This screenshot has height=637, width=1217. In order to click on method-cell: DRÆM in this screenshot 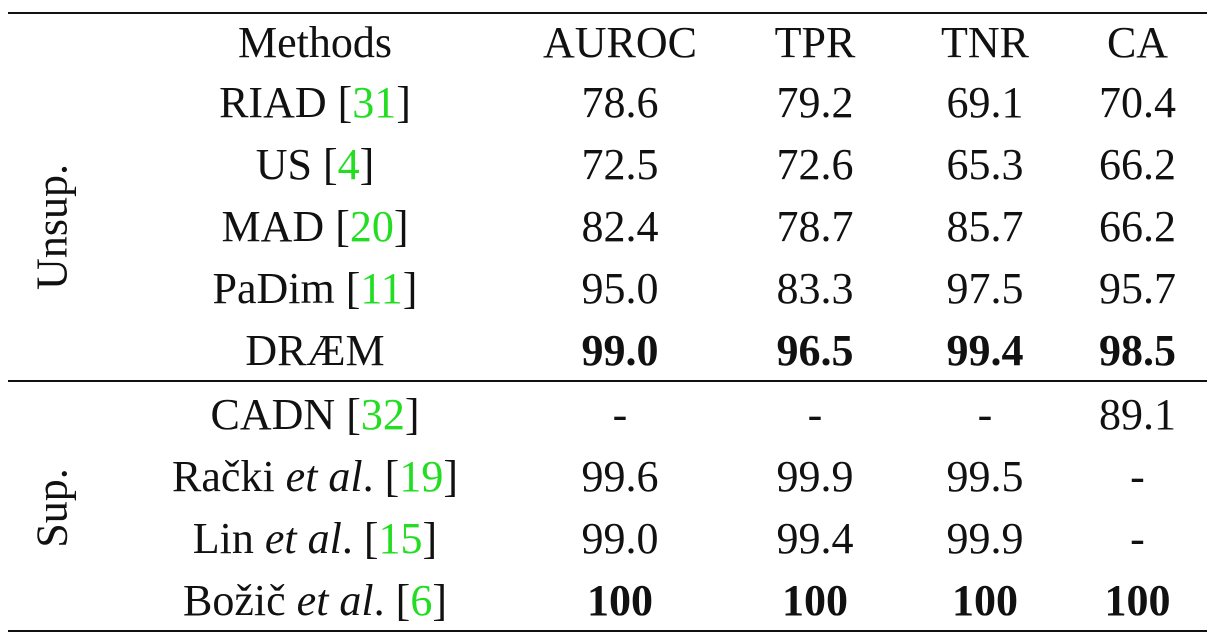, I will do `click(315, 351)`.